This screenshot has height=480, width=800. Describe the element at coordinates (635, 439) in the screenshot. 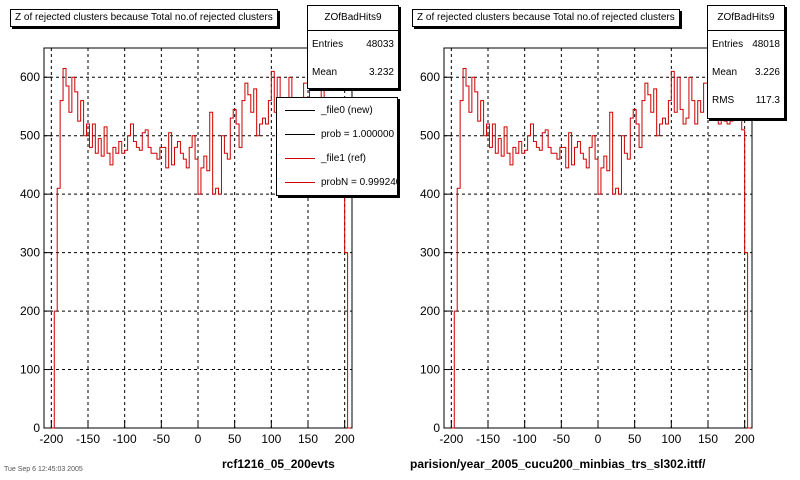

I see `right-x-tick-label: 50` at that location.